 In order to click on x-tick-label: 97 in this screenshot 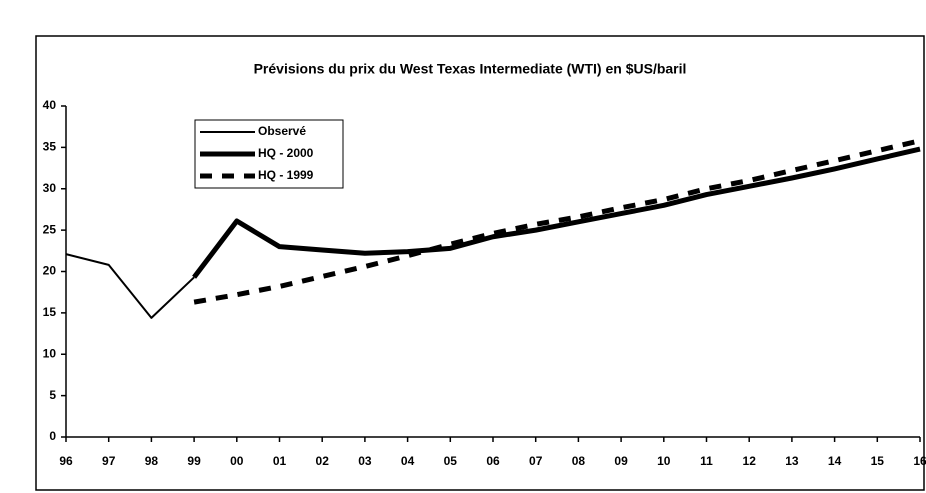, I will do `click(109, 461)`.